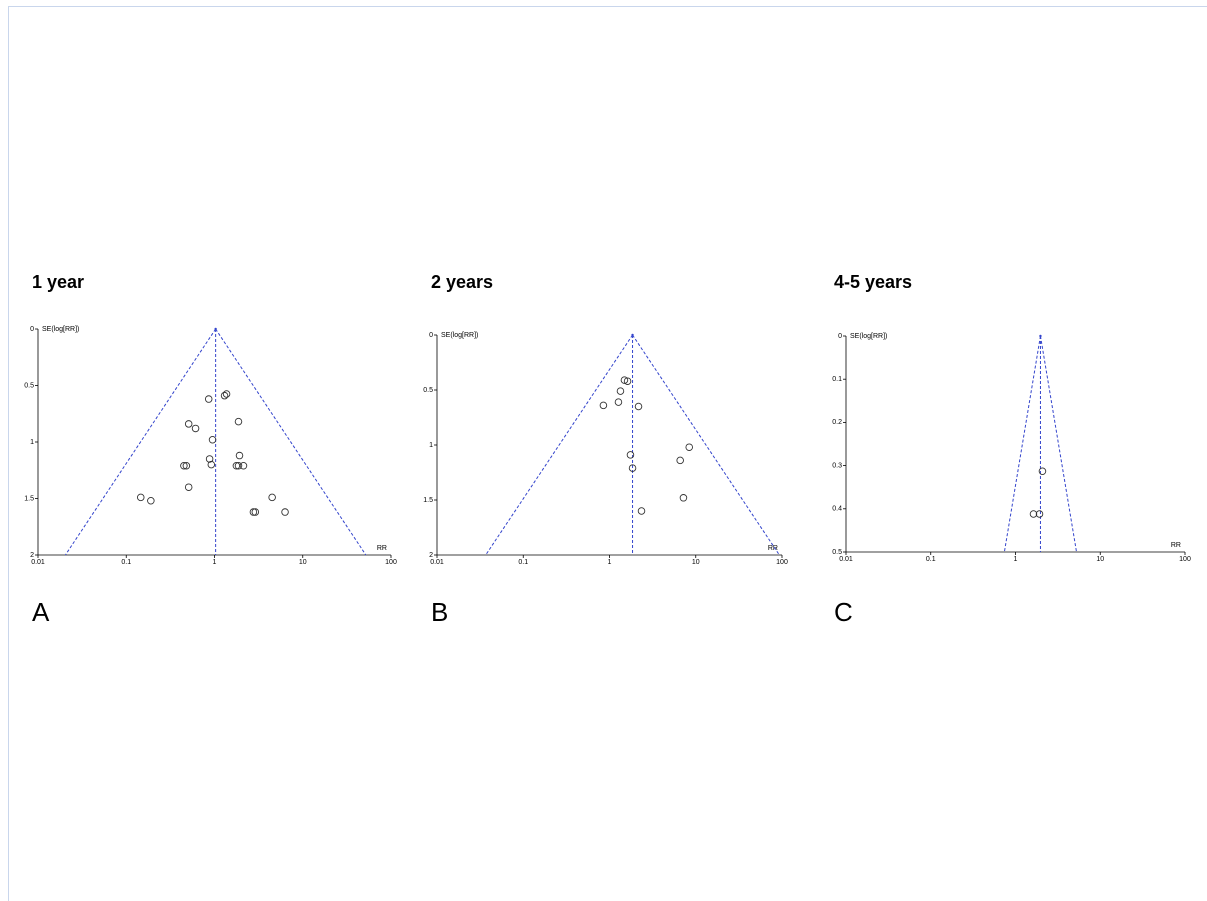  What do you see at coordinates (837, 379) in the screenshot?
I see `y-tick-label: 0.1` at bounding box center [837, 379].